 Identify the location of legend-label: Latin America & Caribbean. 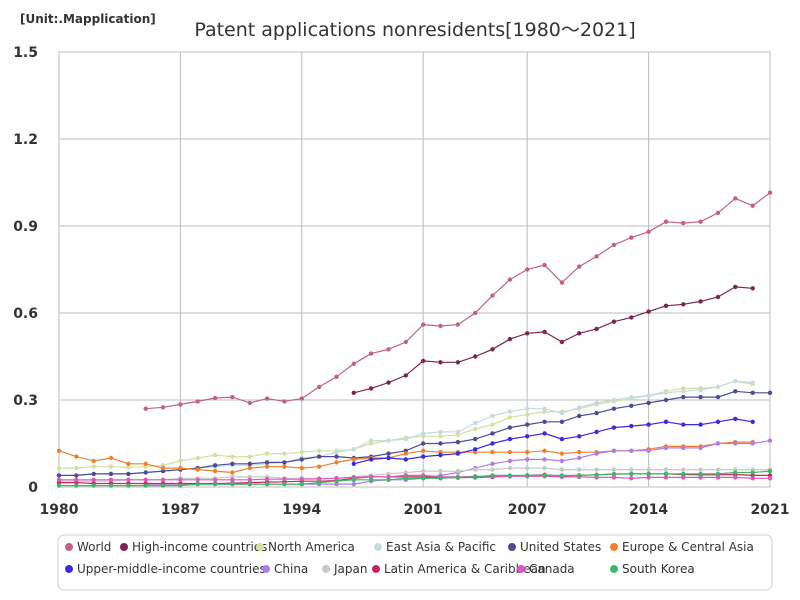
(465, 569).